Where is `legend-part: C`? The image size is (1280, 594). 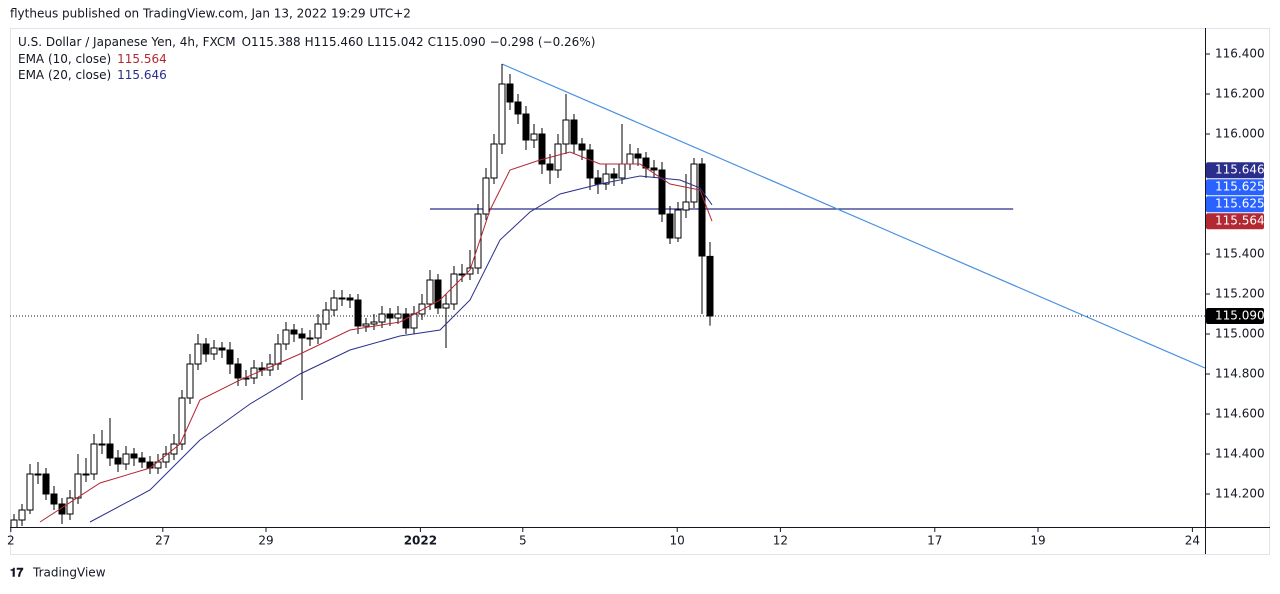 legend-part: C is located at coordinates (432, 42).